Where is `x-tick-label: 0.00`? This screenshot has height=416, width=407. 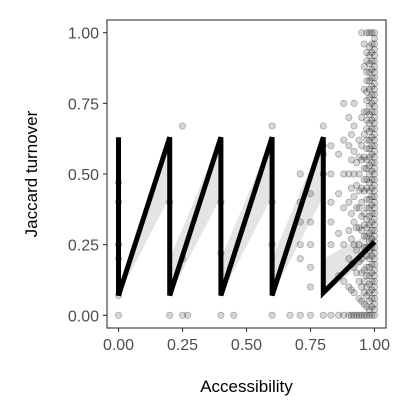
x-tick-label: 0.00 is located at coordinates (118, 345).